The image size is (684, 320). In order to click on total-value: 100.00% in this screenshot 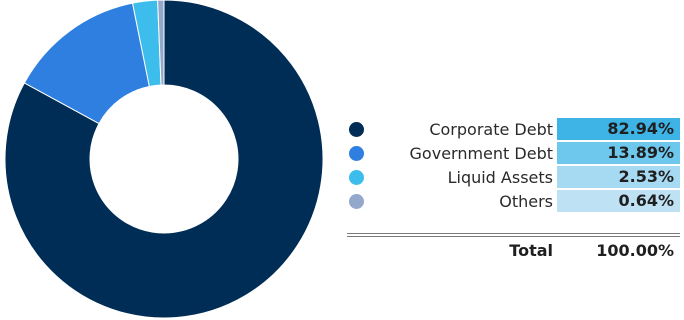, I will do `click(635, 250)`.